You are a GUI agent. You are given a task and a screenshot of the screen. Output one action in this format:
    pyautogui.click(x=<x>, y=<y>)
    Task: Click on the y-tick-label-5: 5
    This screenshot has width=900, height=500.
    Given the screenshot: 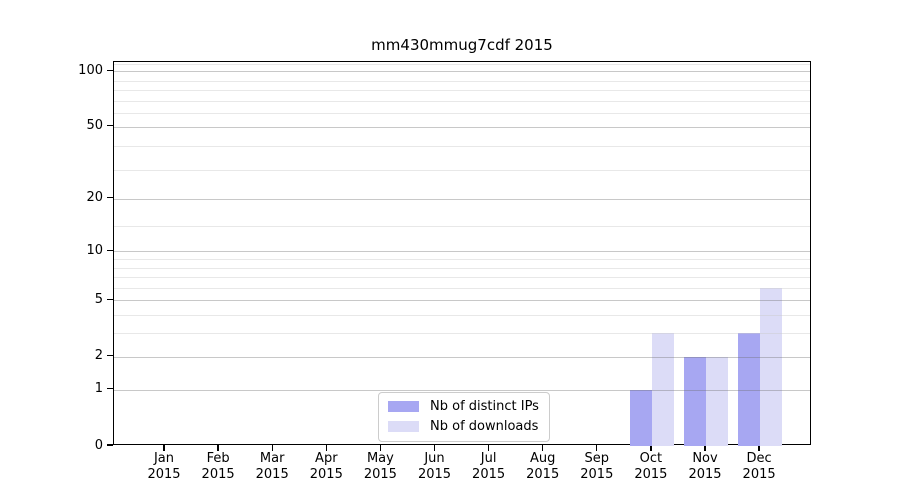 What is the action you would take?
    pyautogui.click(x=98, y=299)
    